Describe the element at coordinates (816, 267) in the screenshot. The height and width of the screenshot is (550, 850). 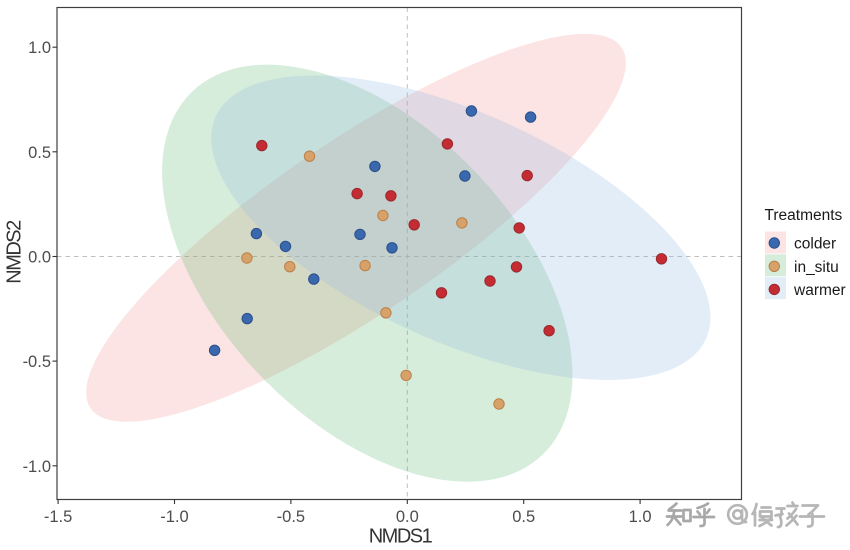
I see `svg-text: in_situ` at that location.